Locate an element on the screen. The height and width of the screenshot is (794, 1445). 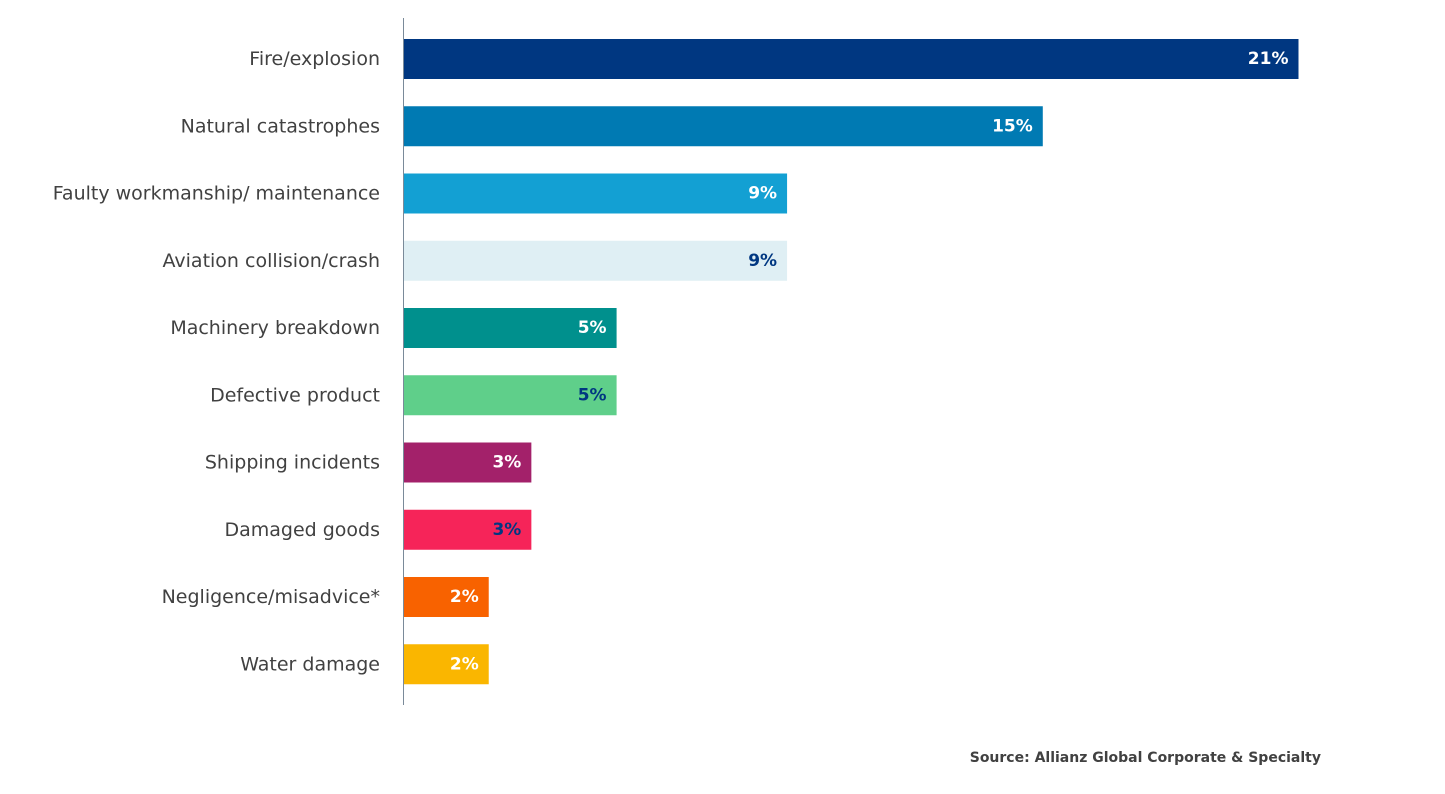
category-label: Machinery breakdown is located at coordinates (275, 328).